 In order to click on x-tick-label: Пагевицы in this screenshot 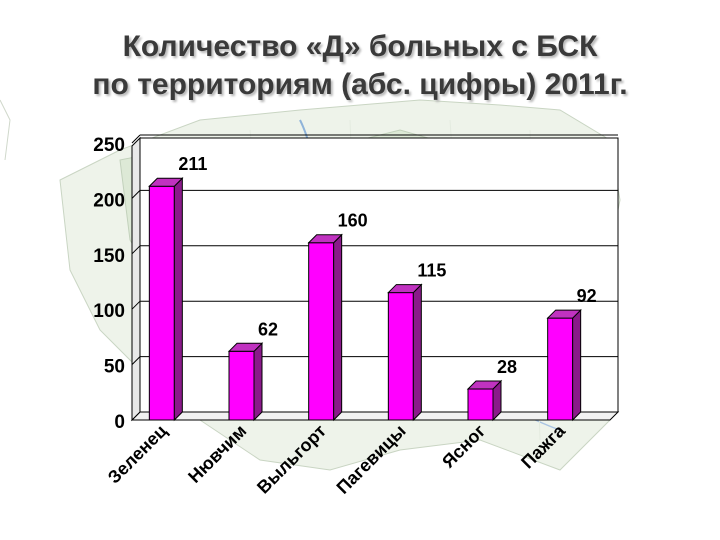, I will do `click(371, 459)`.